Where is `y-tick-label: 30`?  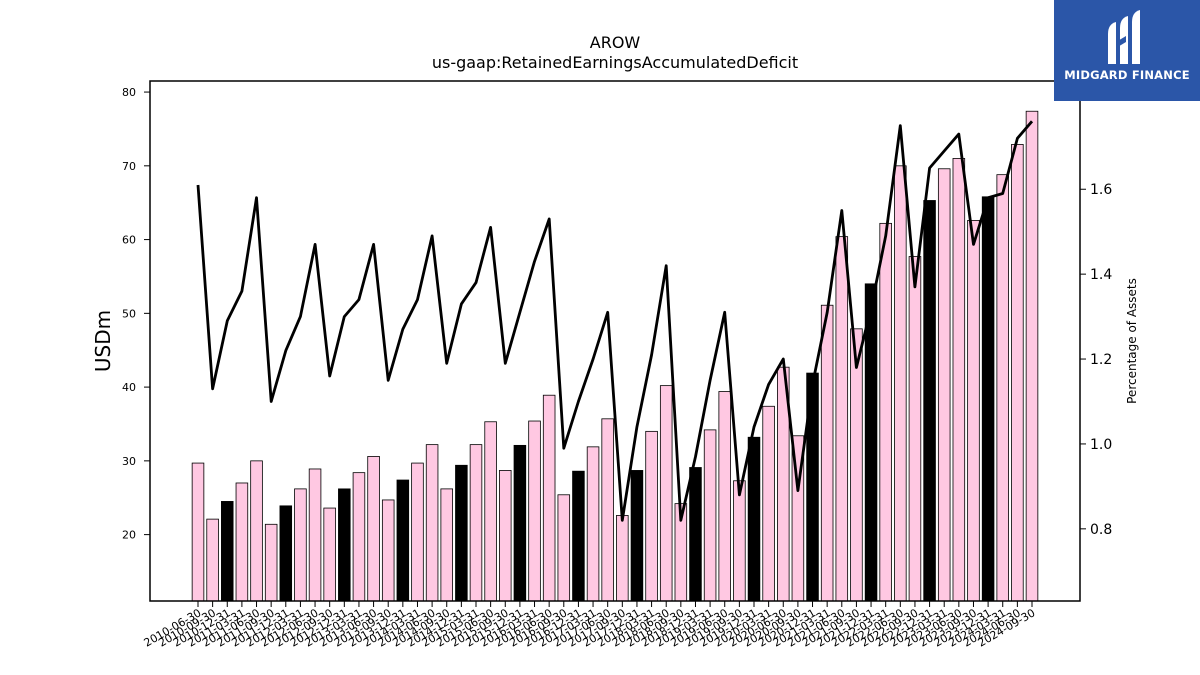 y-tick-label: 30 is located at coordinates (129, 461).